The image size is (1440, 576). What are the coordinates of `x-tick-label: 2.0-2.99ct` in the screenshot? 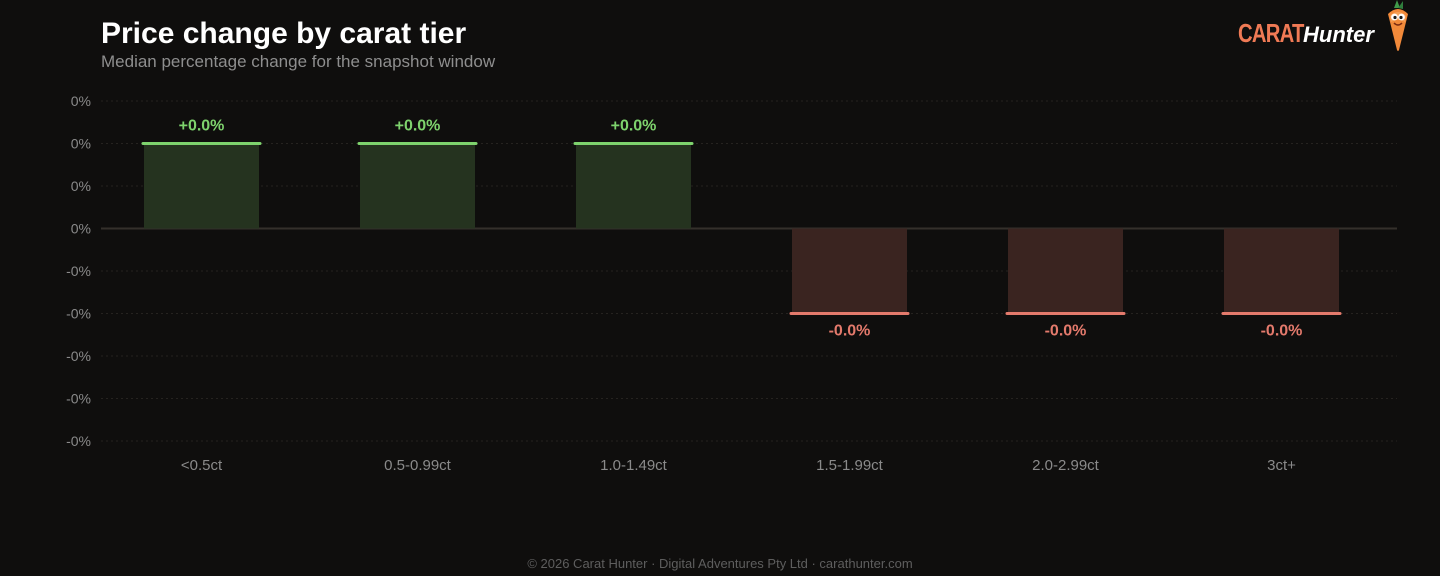 It's located at (1066, 465).